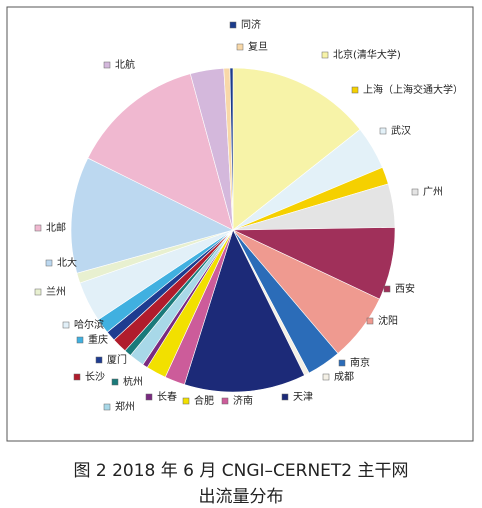 This screenshot has width=482, height=508. Describe the element at coordinates (367, 54) in the screenshot. I see `slice-label: 北京(清华大学)` at that location.